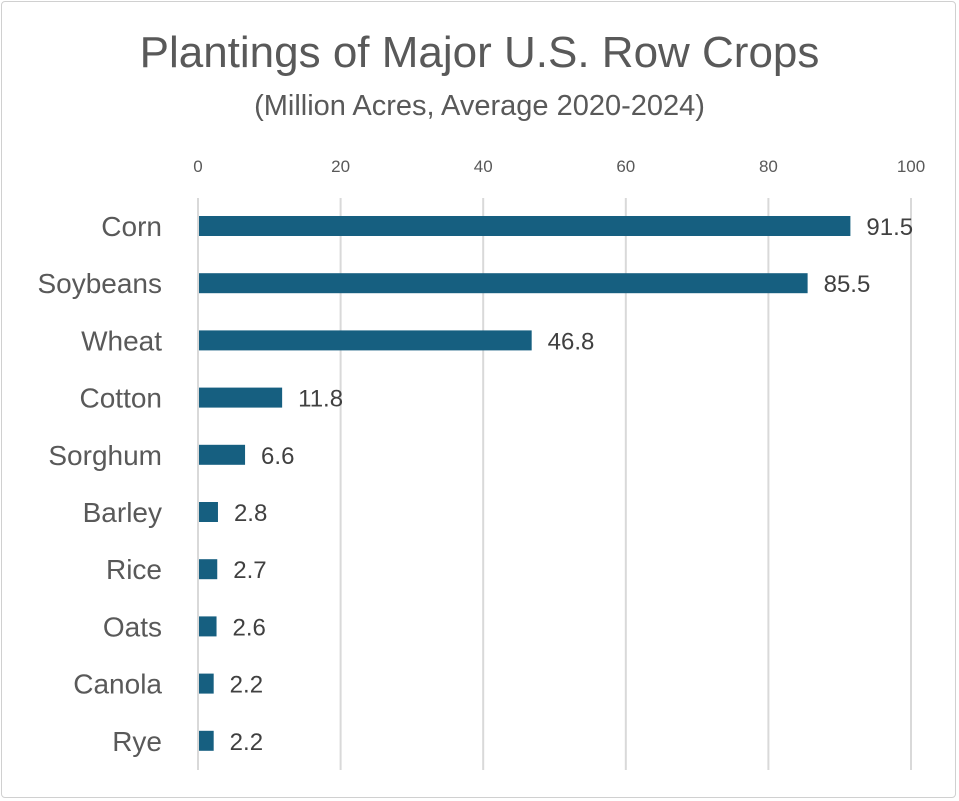 This screenshot has width=959, height=801. Describe the element at coordinates (340, 166) in the screenshot. I see `x-tick-label: 20` at that location.